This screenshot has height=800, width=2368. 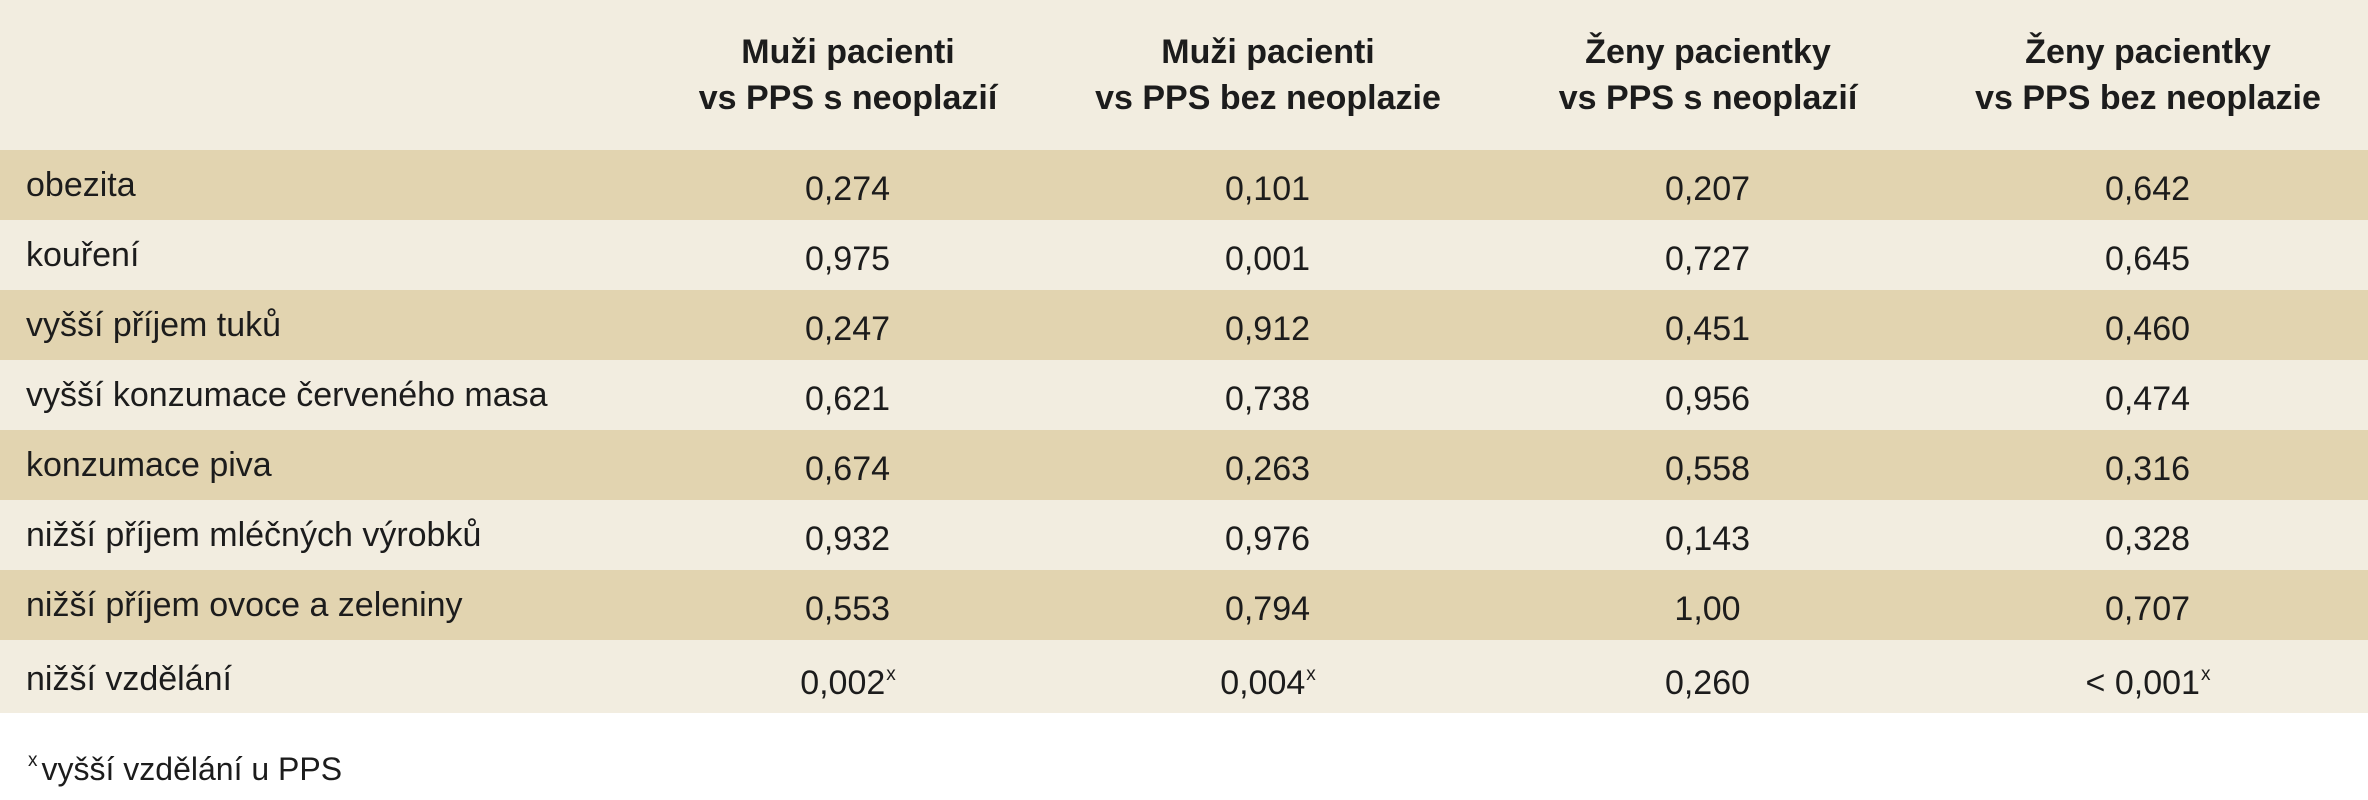 What do you see at coordinates (2147, 259) in the screenshot?
I see `value-cell: 0,645` at bounding box center [2147, 259].